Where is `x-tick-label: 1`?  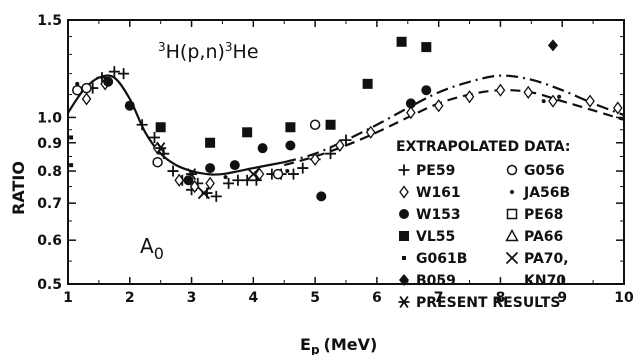
x-tick-label: 1 is located at coordinates (68, 298).